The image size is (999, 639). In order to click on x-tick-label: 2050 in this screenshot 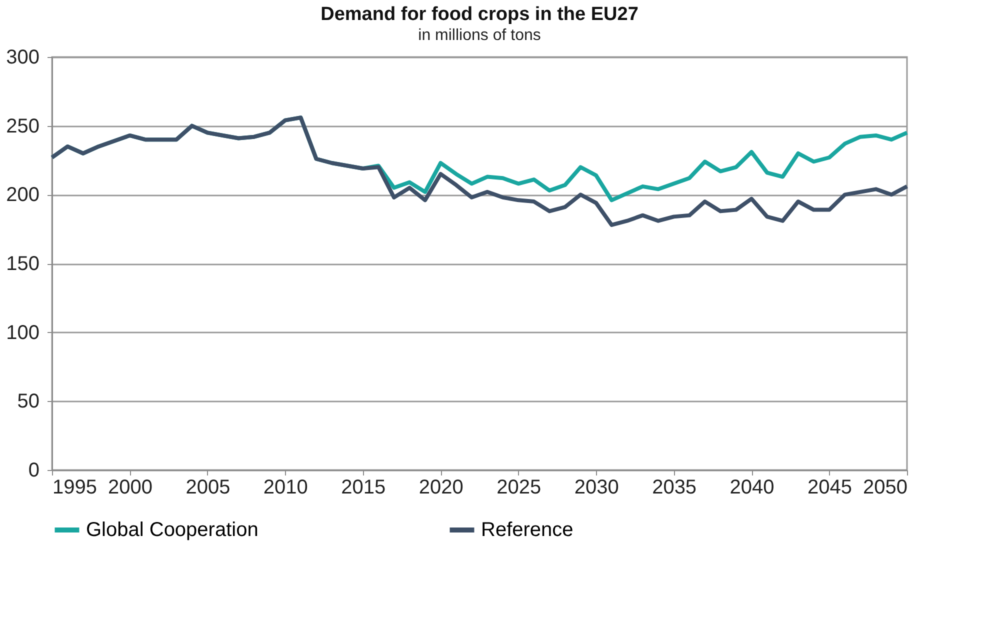, I will do `click(885, 487)`.